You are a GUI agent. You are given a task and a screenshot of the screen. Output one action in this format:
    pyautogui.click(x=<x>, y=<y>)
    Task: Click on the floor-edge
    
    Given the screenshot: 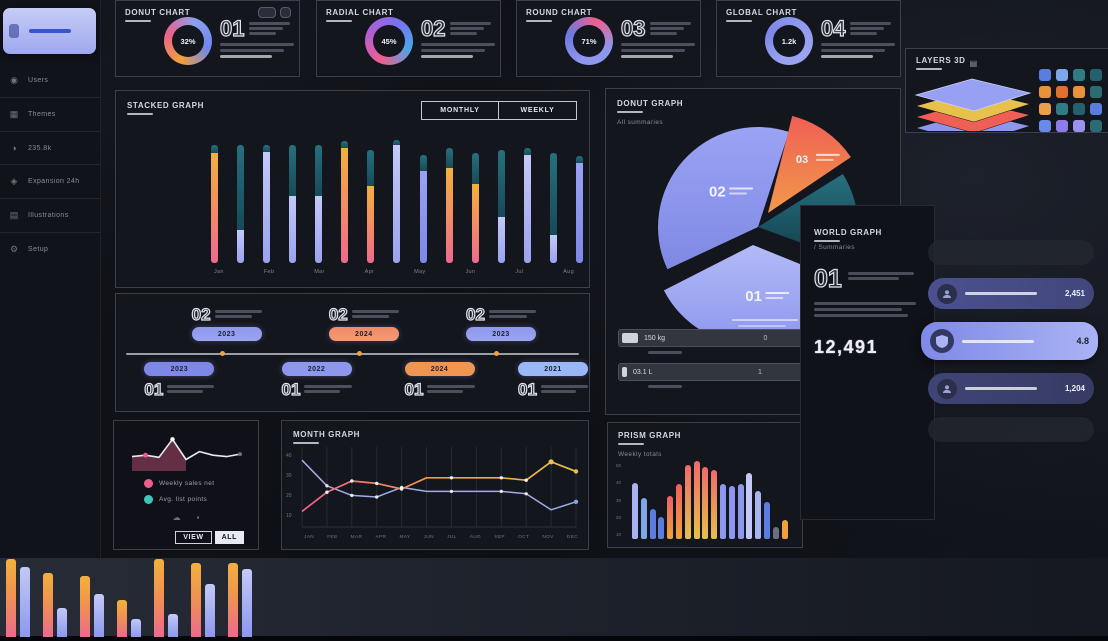 What is the action you would take?
    pyautogui.click(x=554, y=638)
    